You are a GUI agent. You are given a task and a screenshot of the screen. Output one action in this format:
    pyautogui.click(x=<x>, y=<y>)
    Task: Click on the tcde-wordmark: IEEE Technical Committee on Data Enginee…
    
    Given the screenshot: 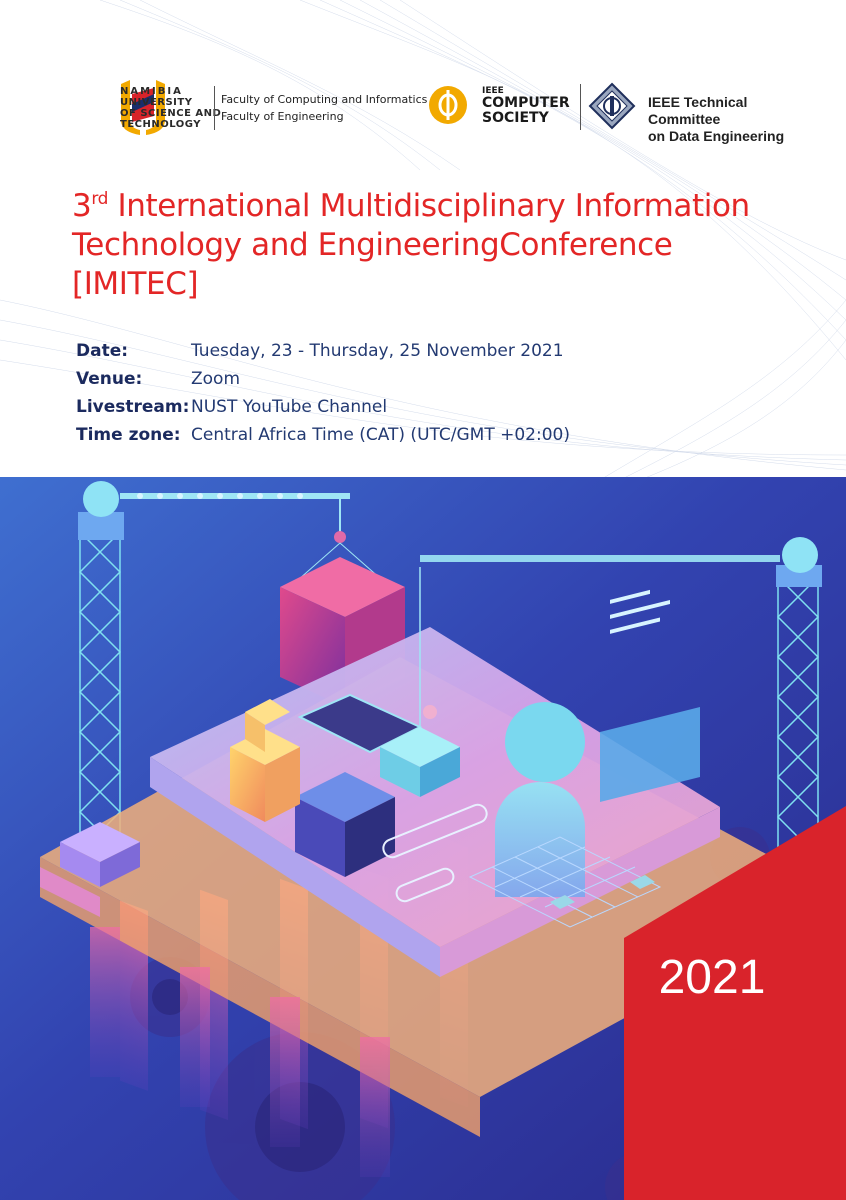 What is the action you would take?
    pyautogui.click(x=728, y=119)
    